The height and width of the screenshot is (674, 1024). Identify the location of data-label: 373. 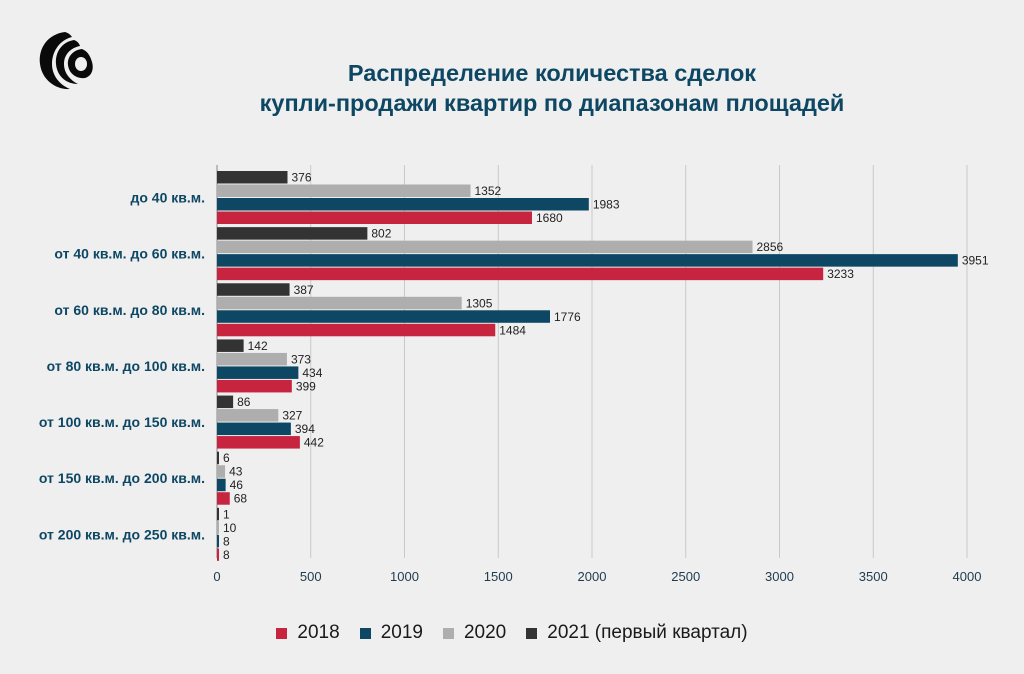
(301, 359).